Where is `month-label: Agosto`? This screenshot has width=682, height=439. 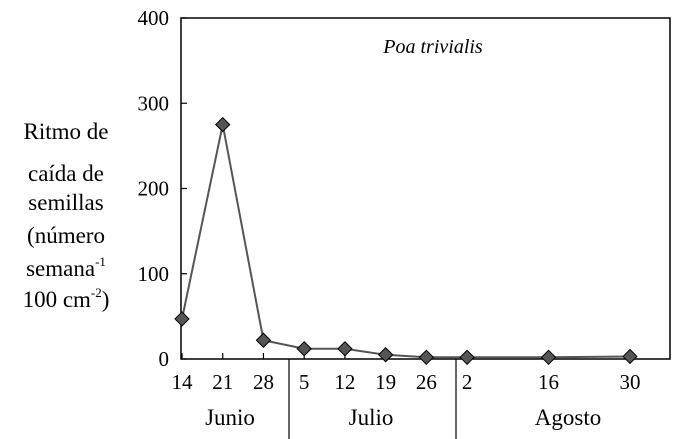
month-label: Agosto is located at coordinates (568, 417).